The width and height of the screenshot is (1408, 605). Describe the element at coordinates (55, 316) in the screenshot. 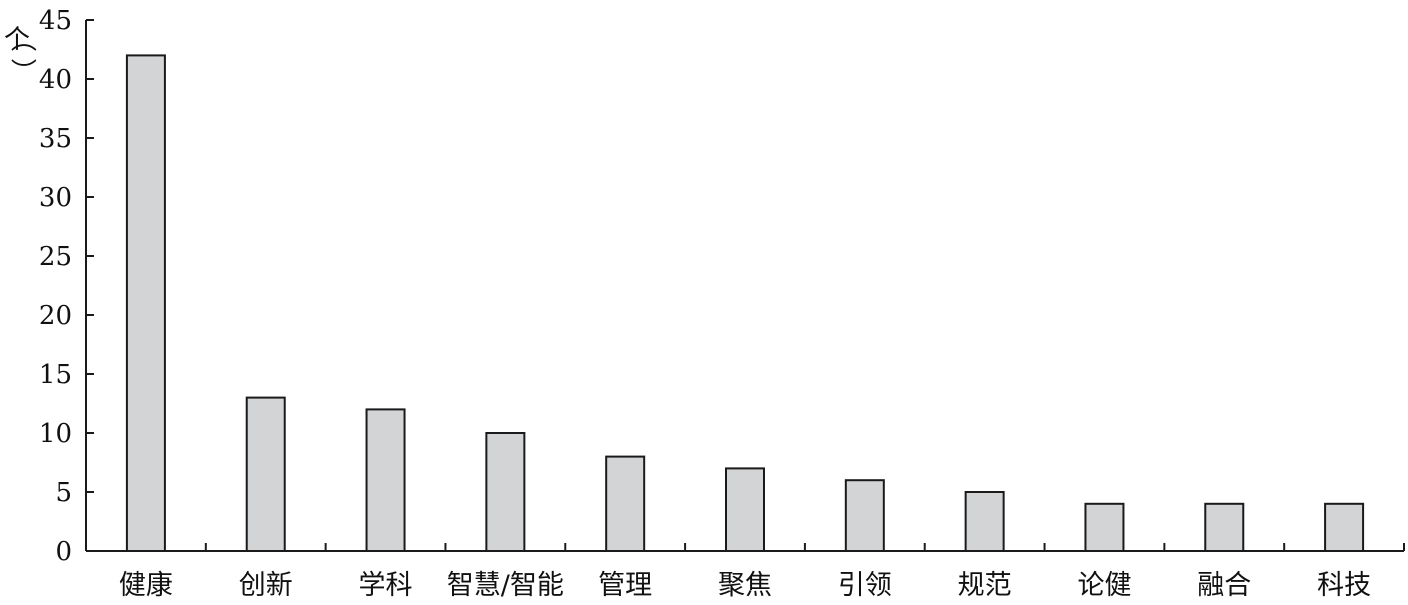

I see `y-tick-label: 20` at that location.